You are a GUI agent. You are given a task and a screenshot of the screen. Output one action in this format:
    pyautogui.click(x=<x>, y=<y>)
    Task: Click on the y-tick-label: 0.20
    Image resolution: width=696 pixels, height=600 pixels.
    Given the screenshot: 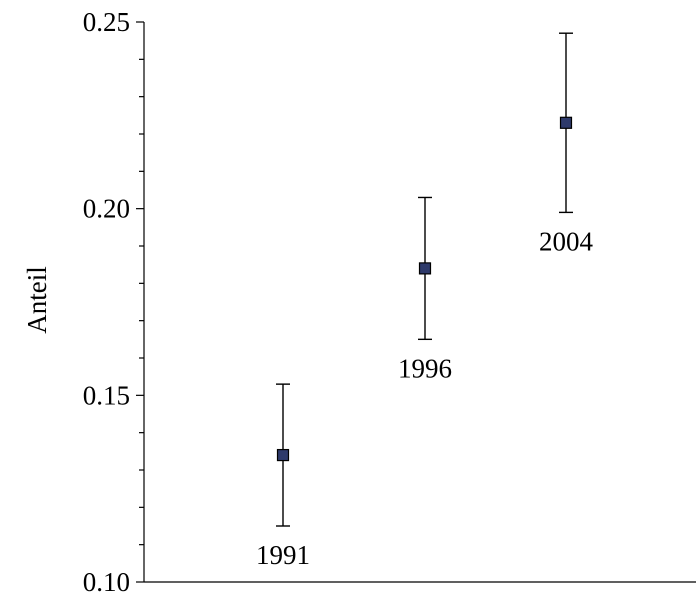 What is the action you would take?
    pyautogui.click(x=106, y=209)
    